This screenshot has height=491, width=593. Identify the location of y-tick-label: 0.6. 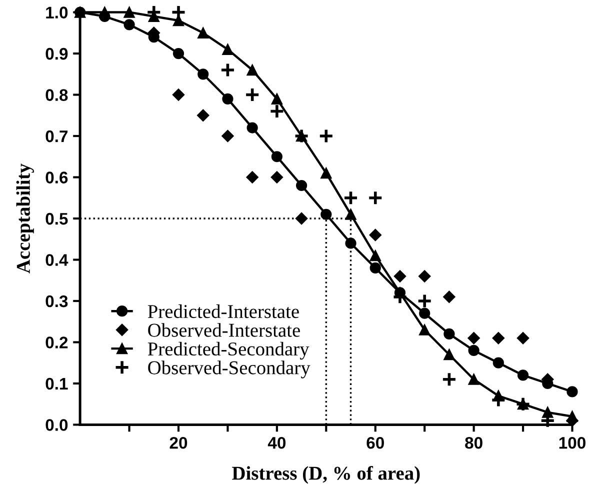
(57, 178).